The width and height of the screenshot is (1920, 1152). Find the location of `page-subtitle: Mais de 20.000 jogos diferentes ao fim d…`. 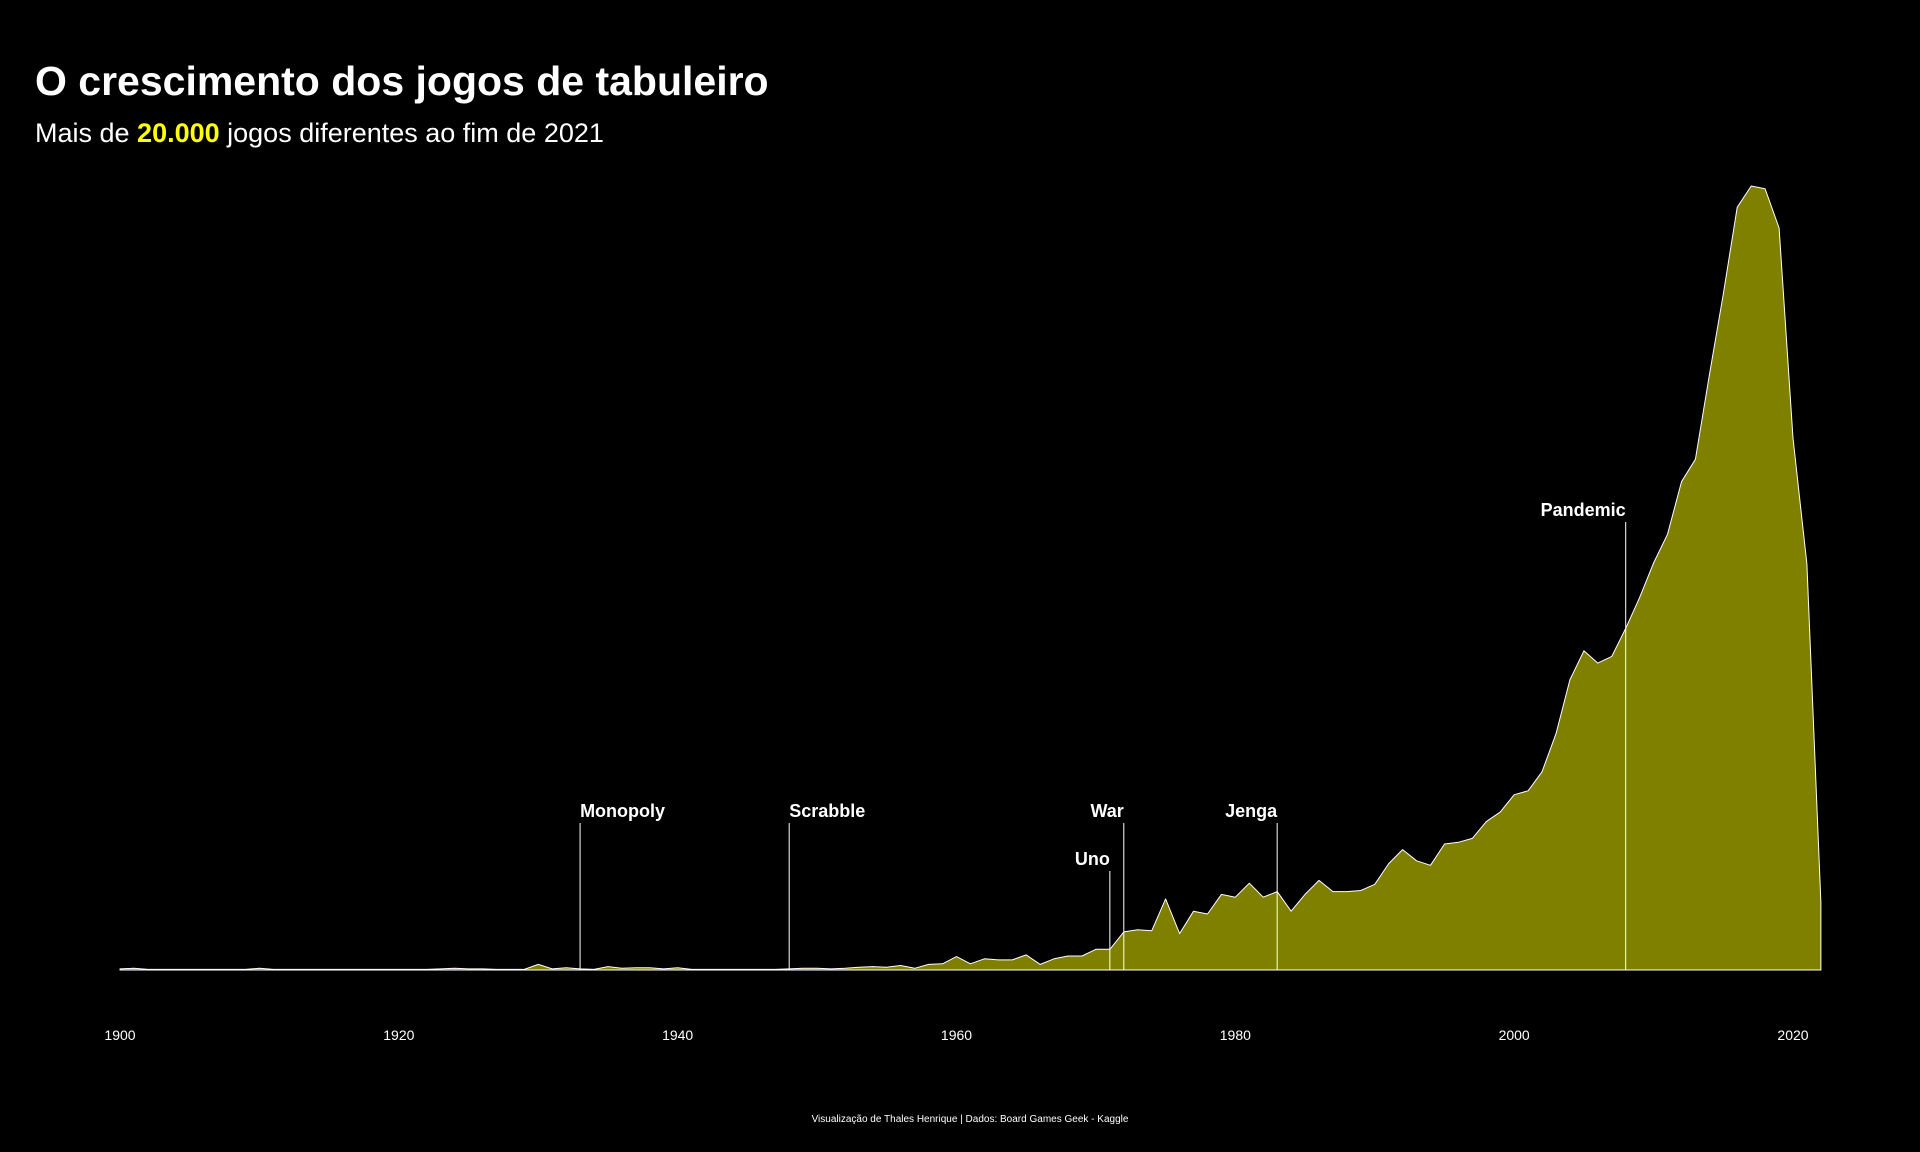

page-subtitle: Mais de 20.000 jogos diferentes ao fim d… is located at coordinates (319, 133).